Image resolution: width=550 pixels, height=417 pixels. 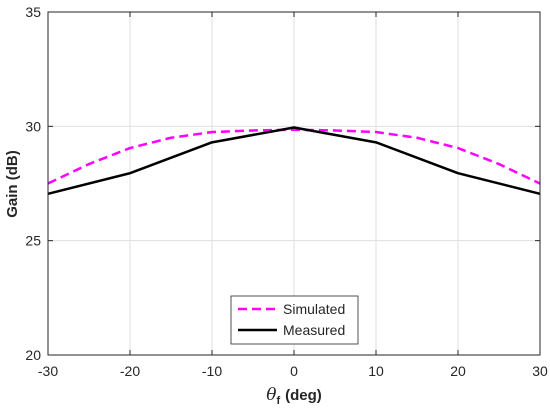 I want to click on x-tick-label: -10, so click(x=212, y=371).